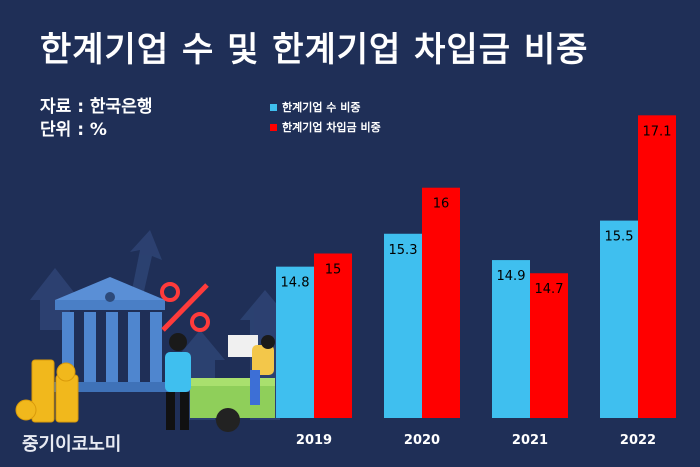 The height and width of the screenshot is (467, 700). What do you see at coordinates (73, 130) in the screenshot?
I see `unit-label: 단위 : %` at bounding box center [73, 130].